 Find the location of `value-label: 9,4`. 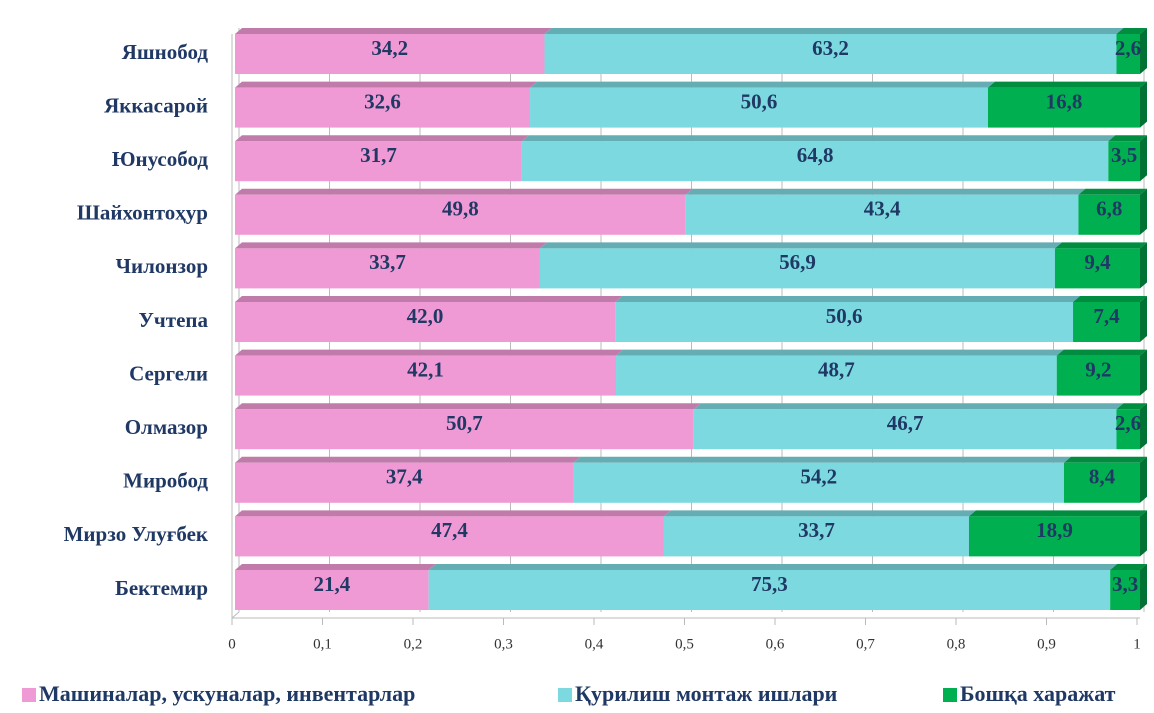

value-label: 9,4 is located at coordinates (1097, 262).